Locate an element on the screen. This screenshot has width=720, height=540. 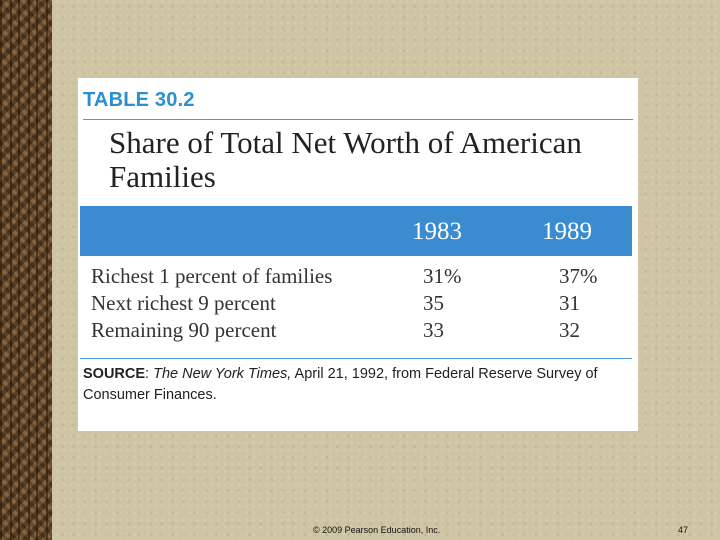
table-row: Next richest 9 percent 35 31 is located at coordinates (359, 304).